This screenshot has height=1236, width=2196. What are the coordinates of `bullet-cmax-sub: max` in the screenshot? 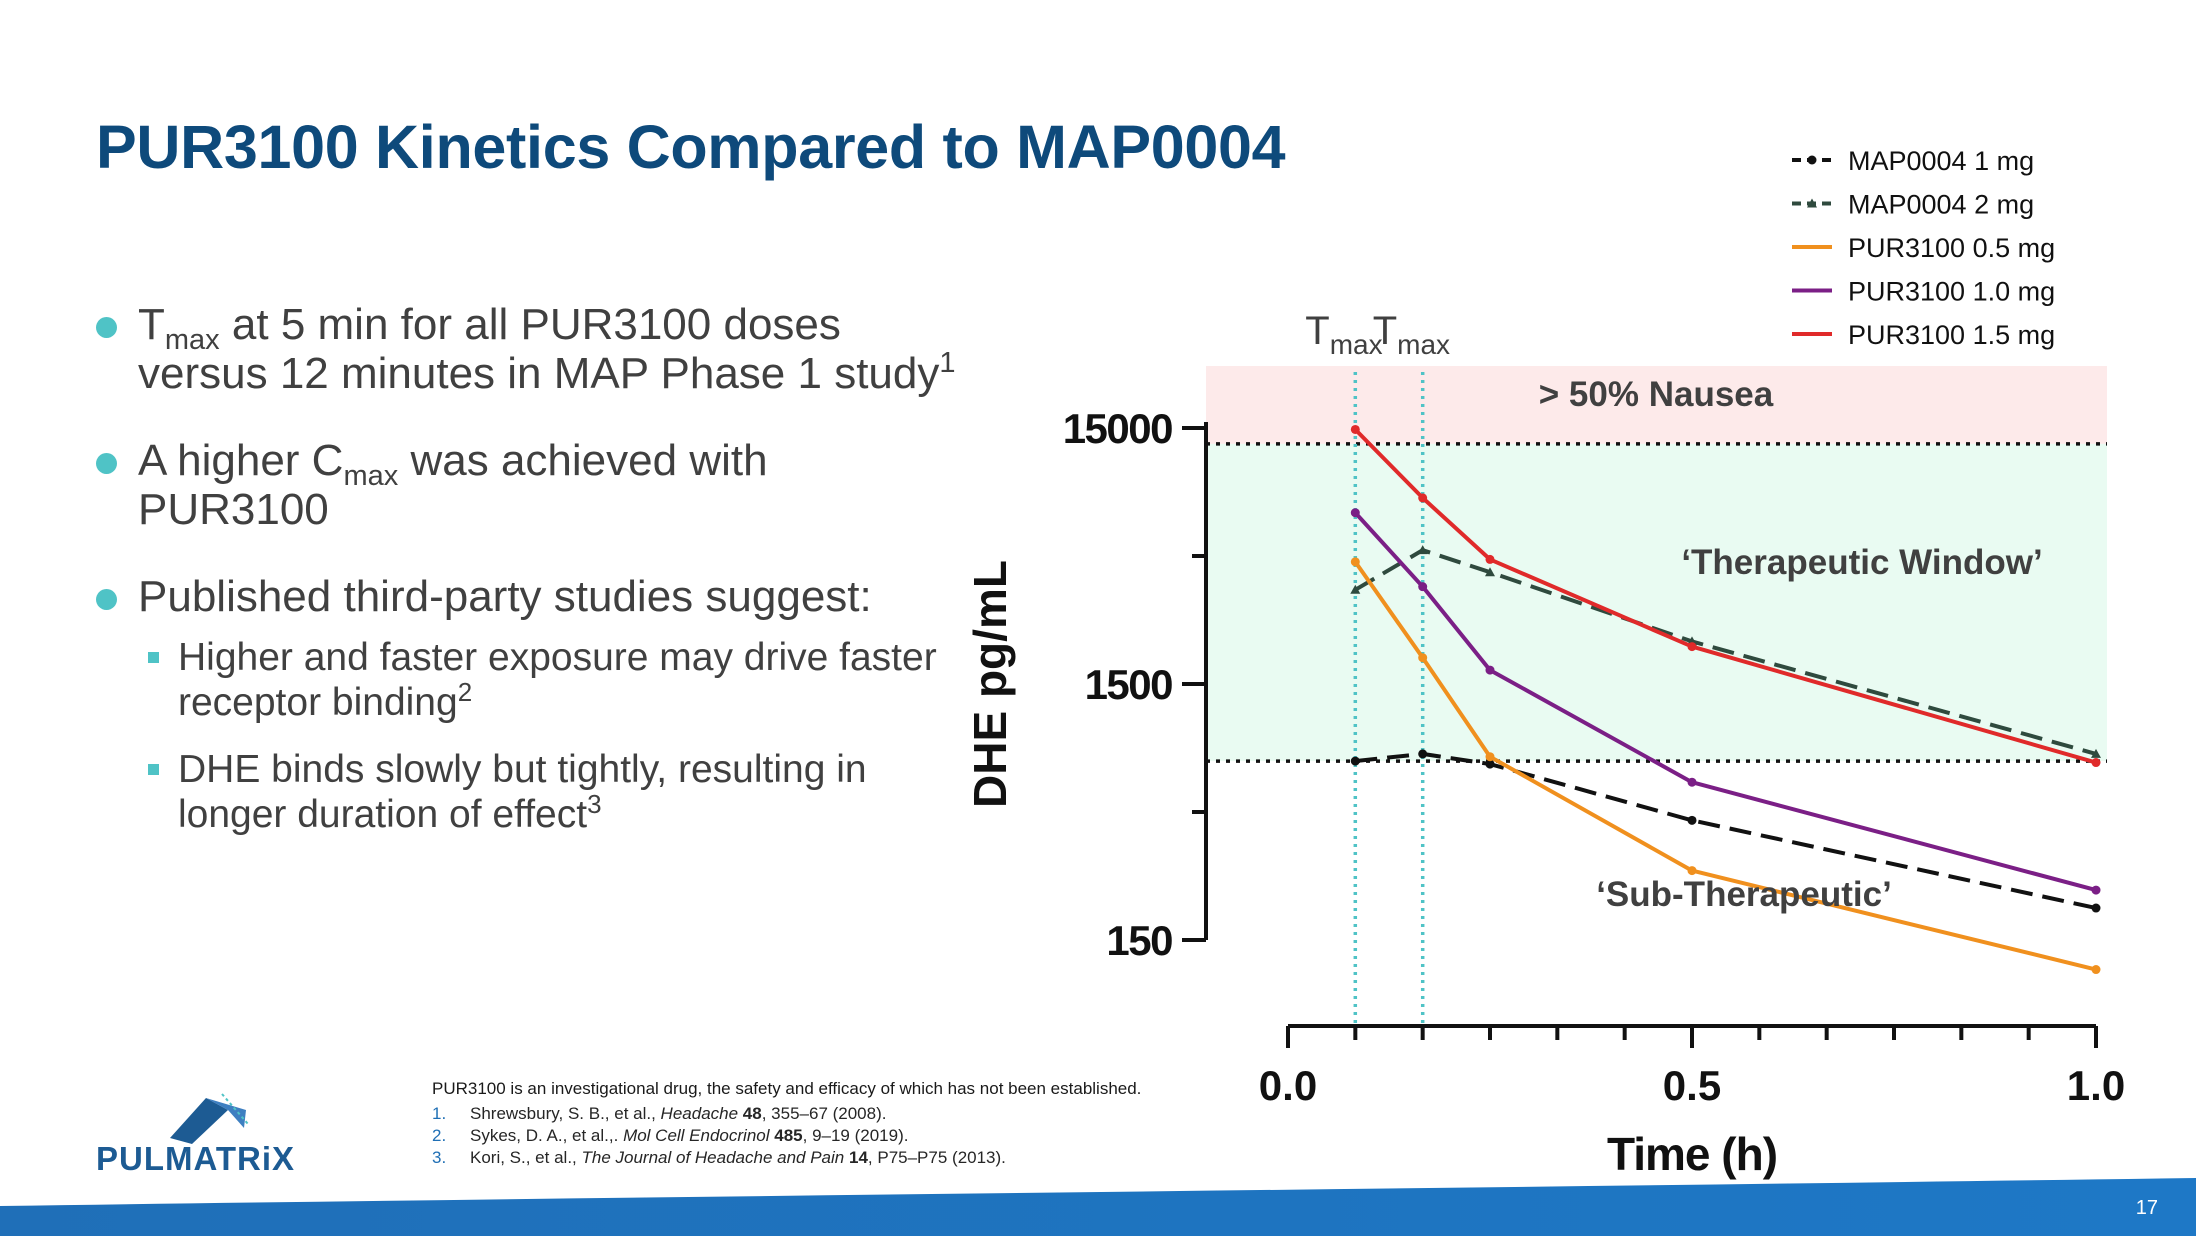 It's located at (371, 476).